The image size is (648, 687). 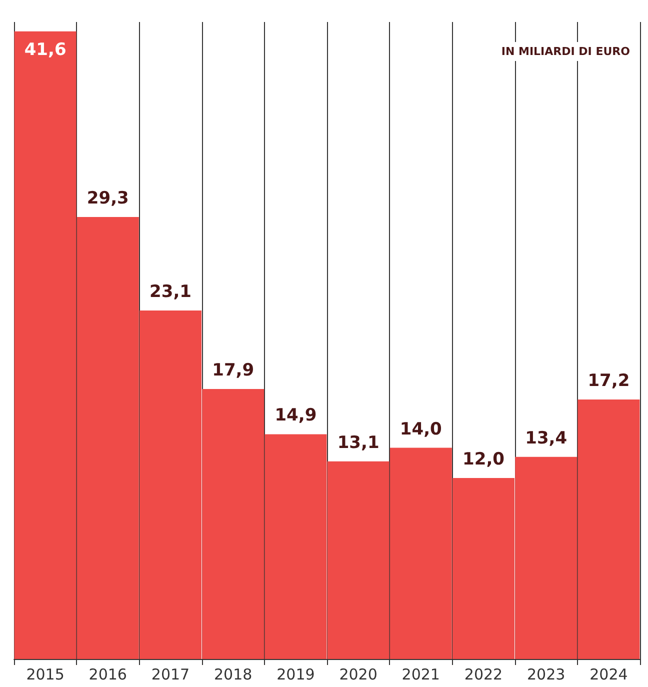 I want to click on data-label: 13,4, so click(x=546, y=438).